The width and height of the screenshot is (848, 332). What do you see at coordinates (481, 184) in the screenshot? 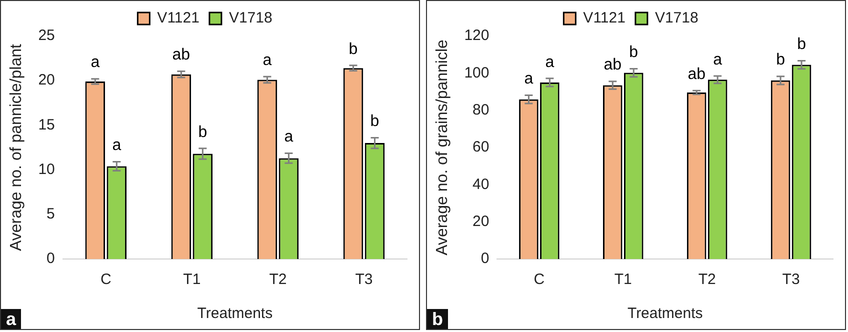
I see `y-tick-label: 40` at bounding box center [481, 184].